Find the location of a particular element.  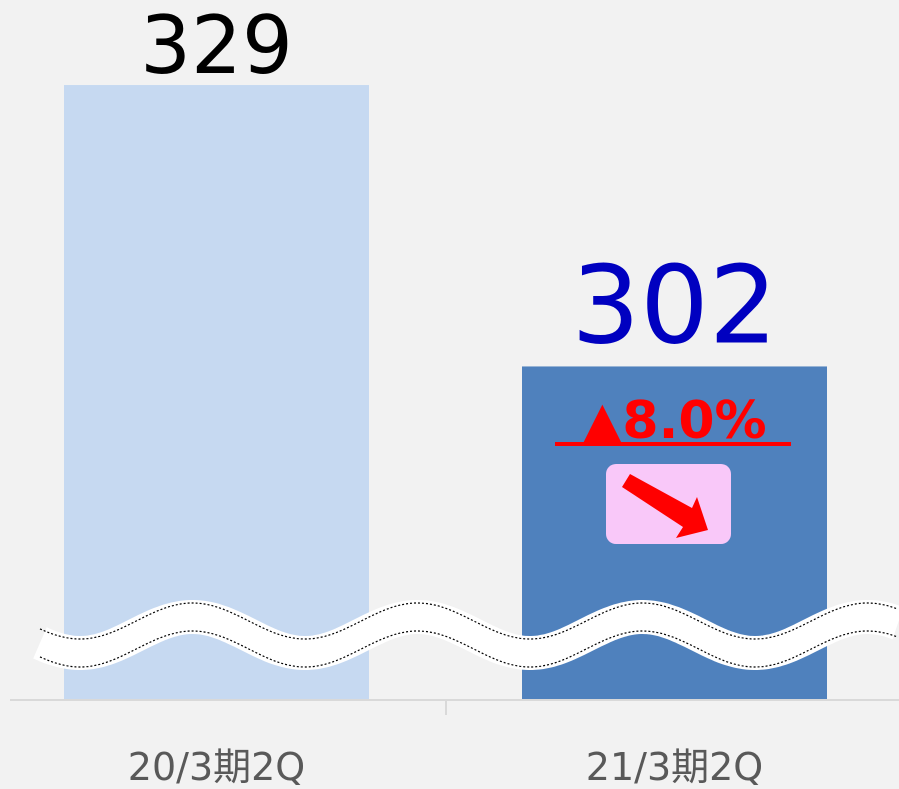

value-label: 329 is located at coordinates (216, 46).